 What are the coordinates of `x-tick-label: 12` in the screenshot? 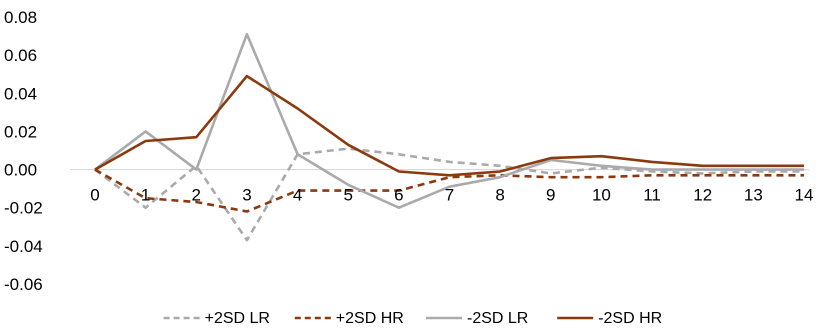 It's located at (702, 195).